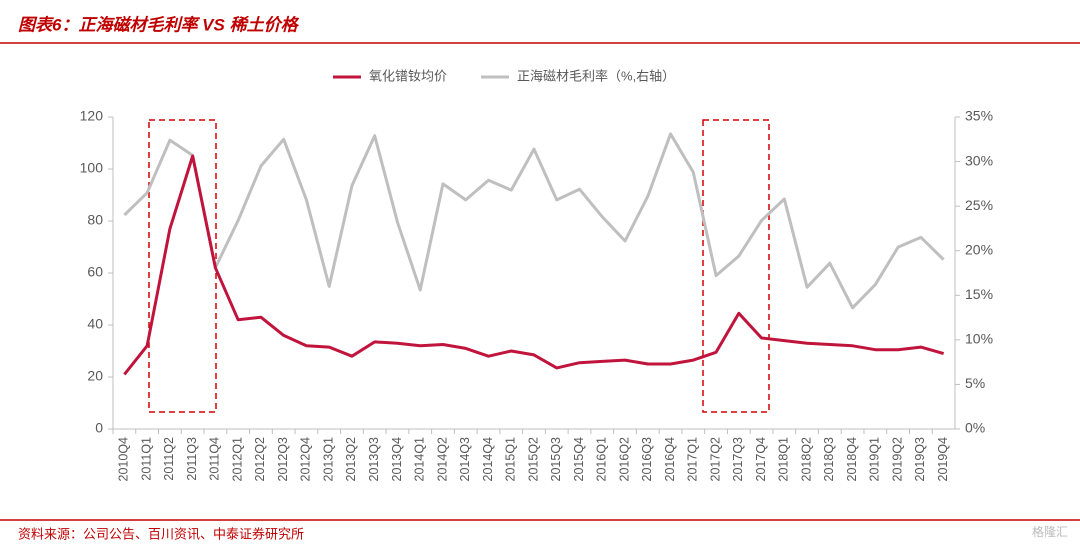  Describe the element at coordinates (852, 459) in the screenshot. I see `x-tick-label: 2018Q4` at that location.